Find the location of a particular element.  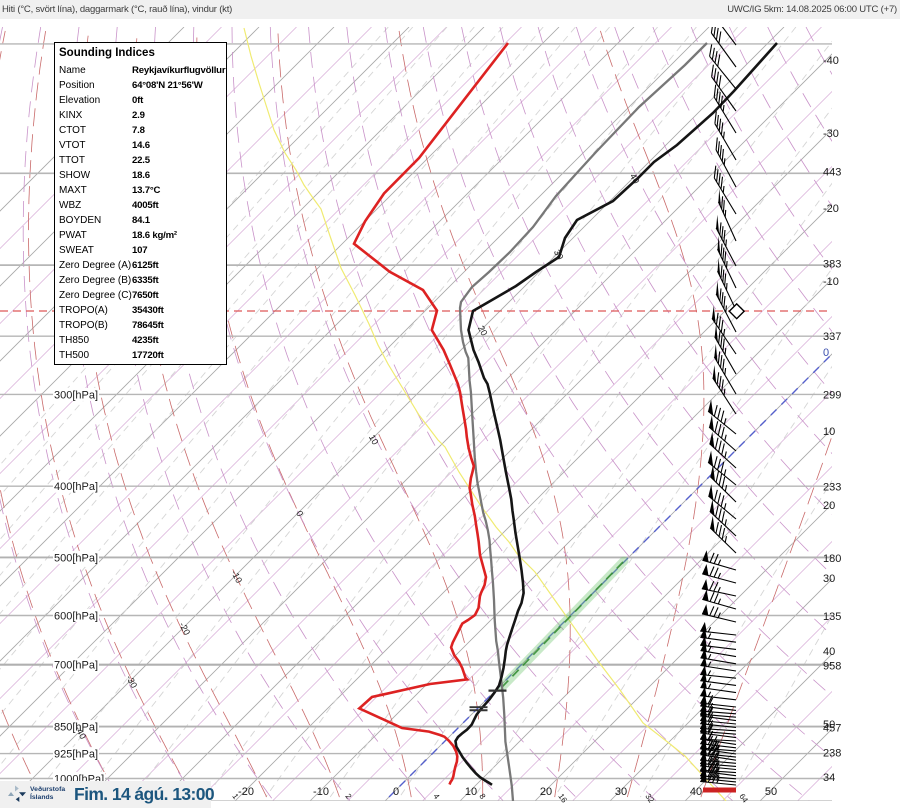

svg-text: 925[hPa] is located at coordinates (76, 755).